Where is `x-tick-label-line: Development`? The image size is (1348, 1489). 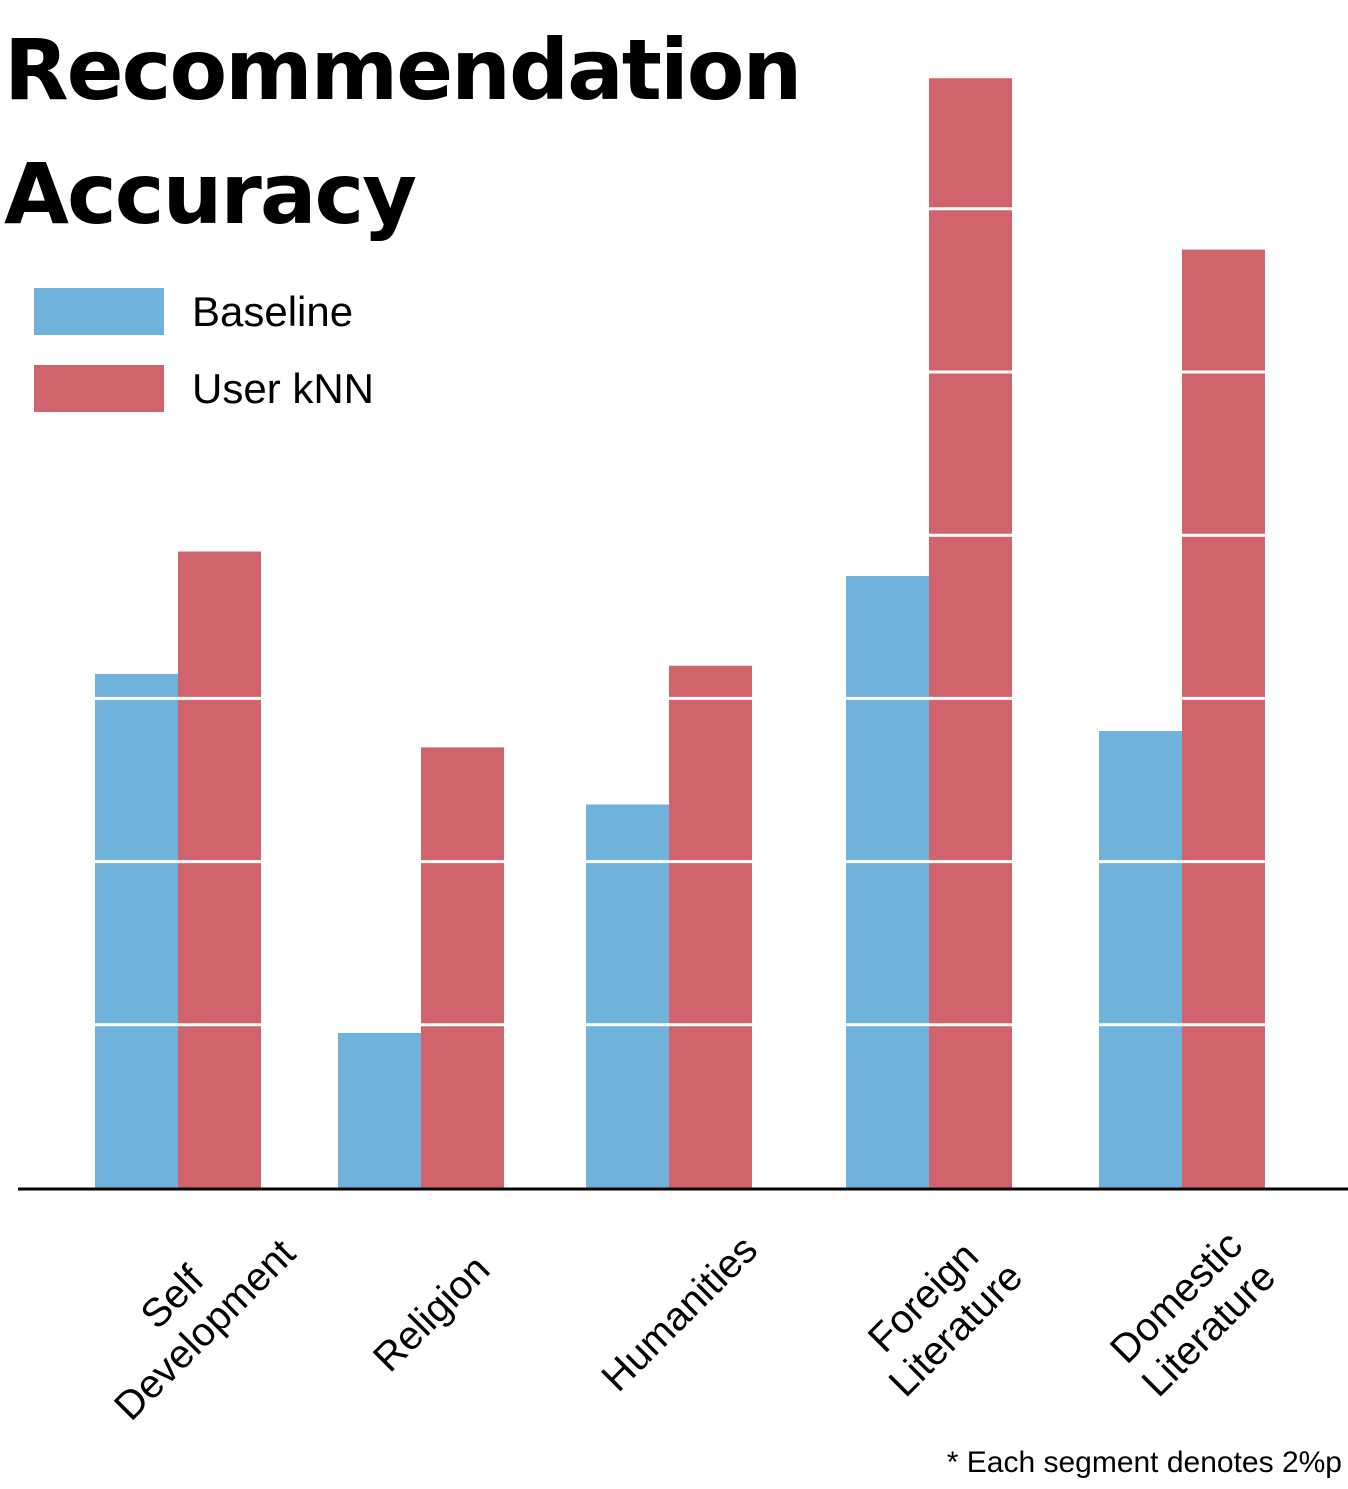
x-tick-label-line: Development is located at coordinates (205, 1330).